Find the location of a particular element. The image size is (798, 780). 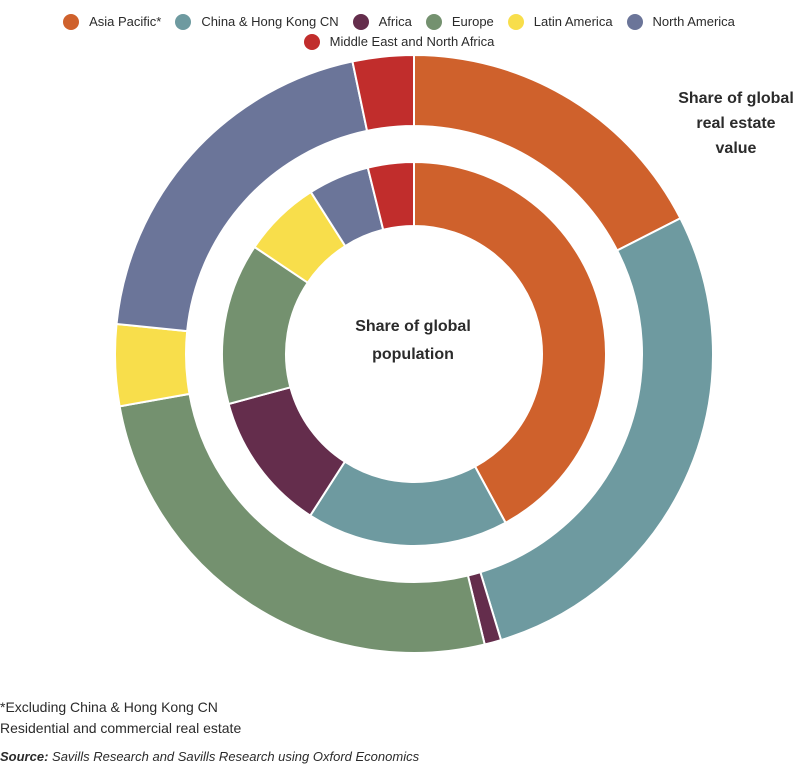

inner-slice-asia-pacific is located at coordinates (510, 342).